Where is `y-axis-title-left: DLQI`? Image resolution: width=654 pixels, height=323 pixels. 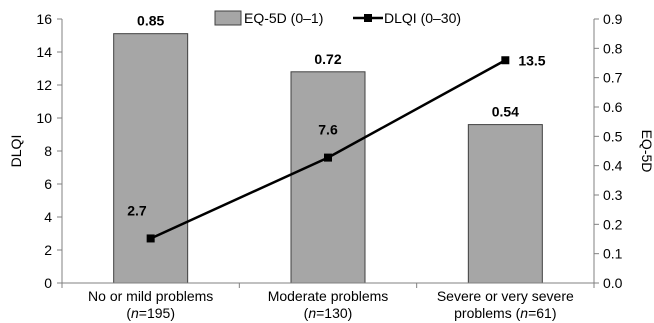 y-axis-title-left: DLQI is located at coordinates (16, 151).